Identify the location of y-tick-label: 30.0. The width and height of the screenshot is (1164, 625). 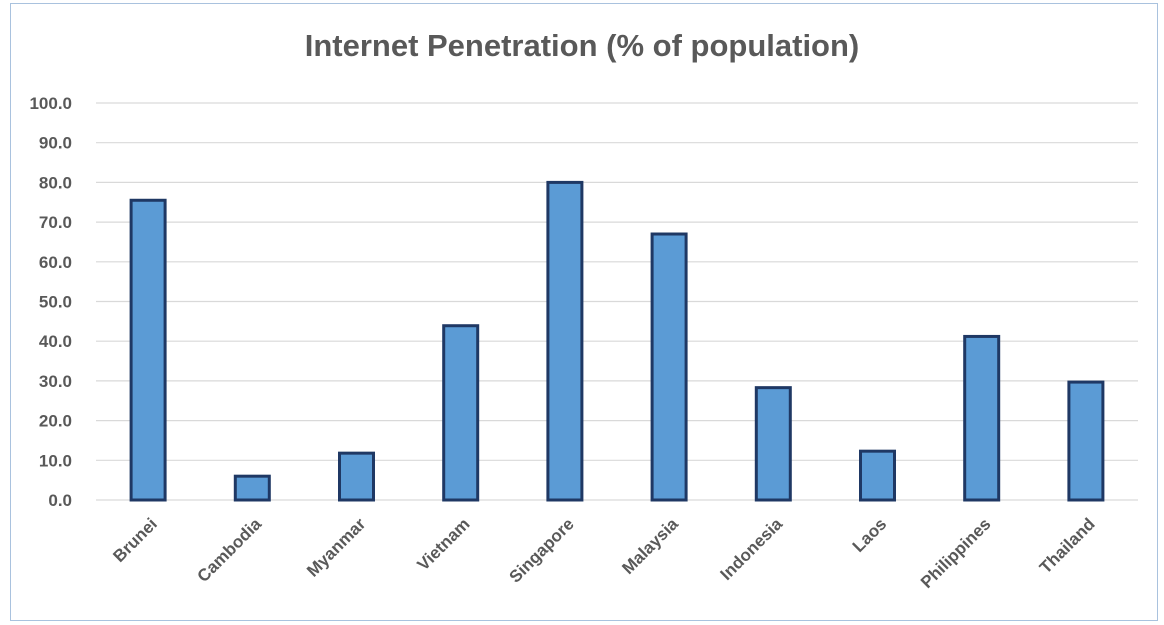
(55, 381).